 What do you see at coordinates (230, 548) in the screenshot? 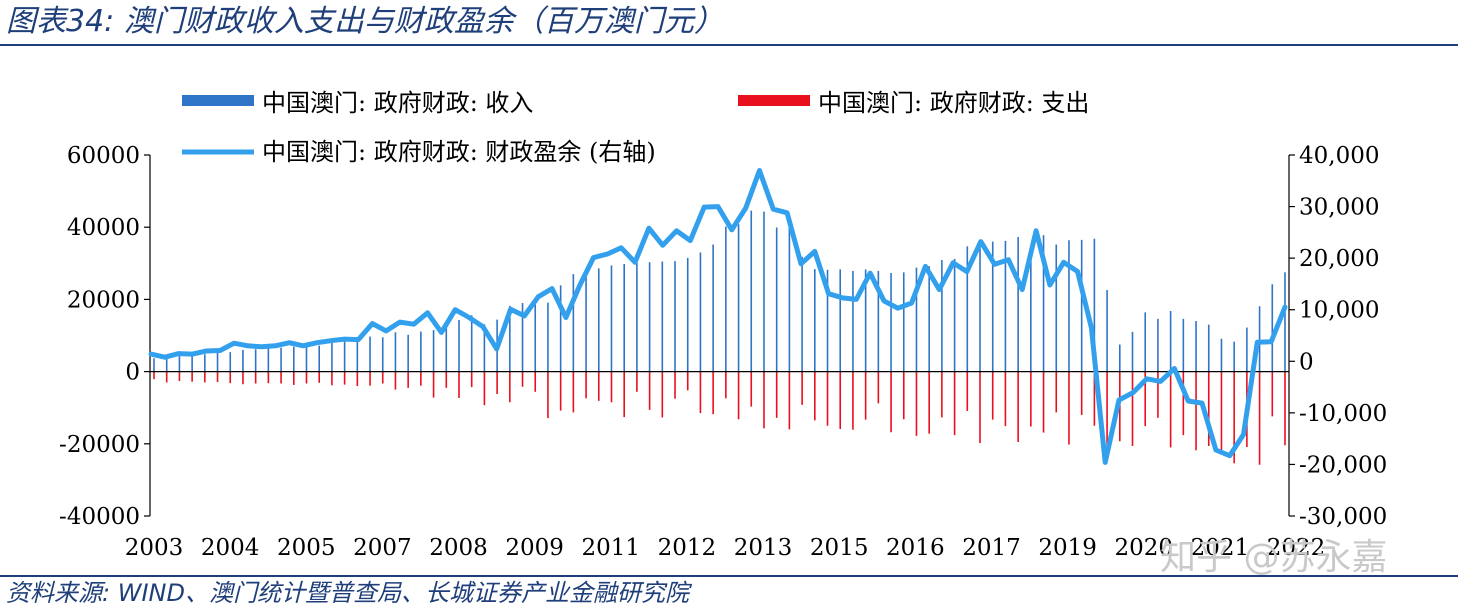
I see `x-axis-tick-label: 2004` at bounding box center [230, 548].